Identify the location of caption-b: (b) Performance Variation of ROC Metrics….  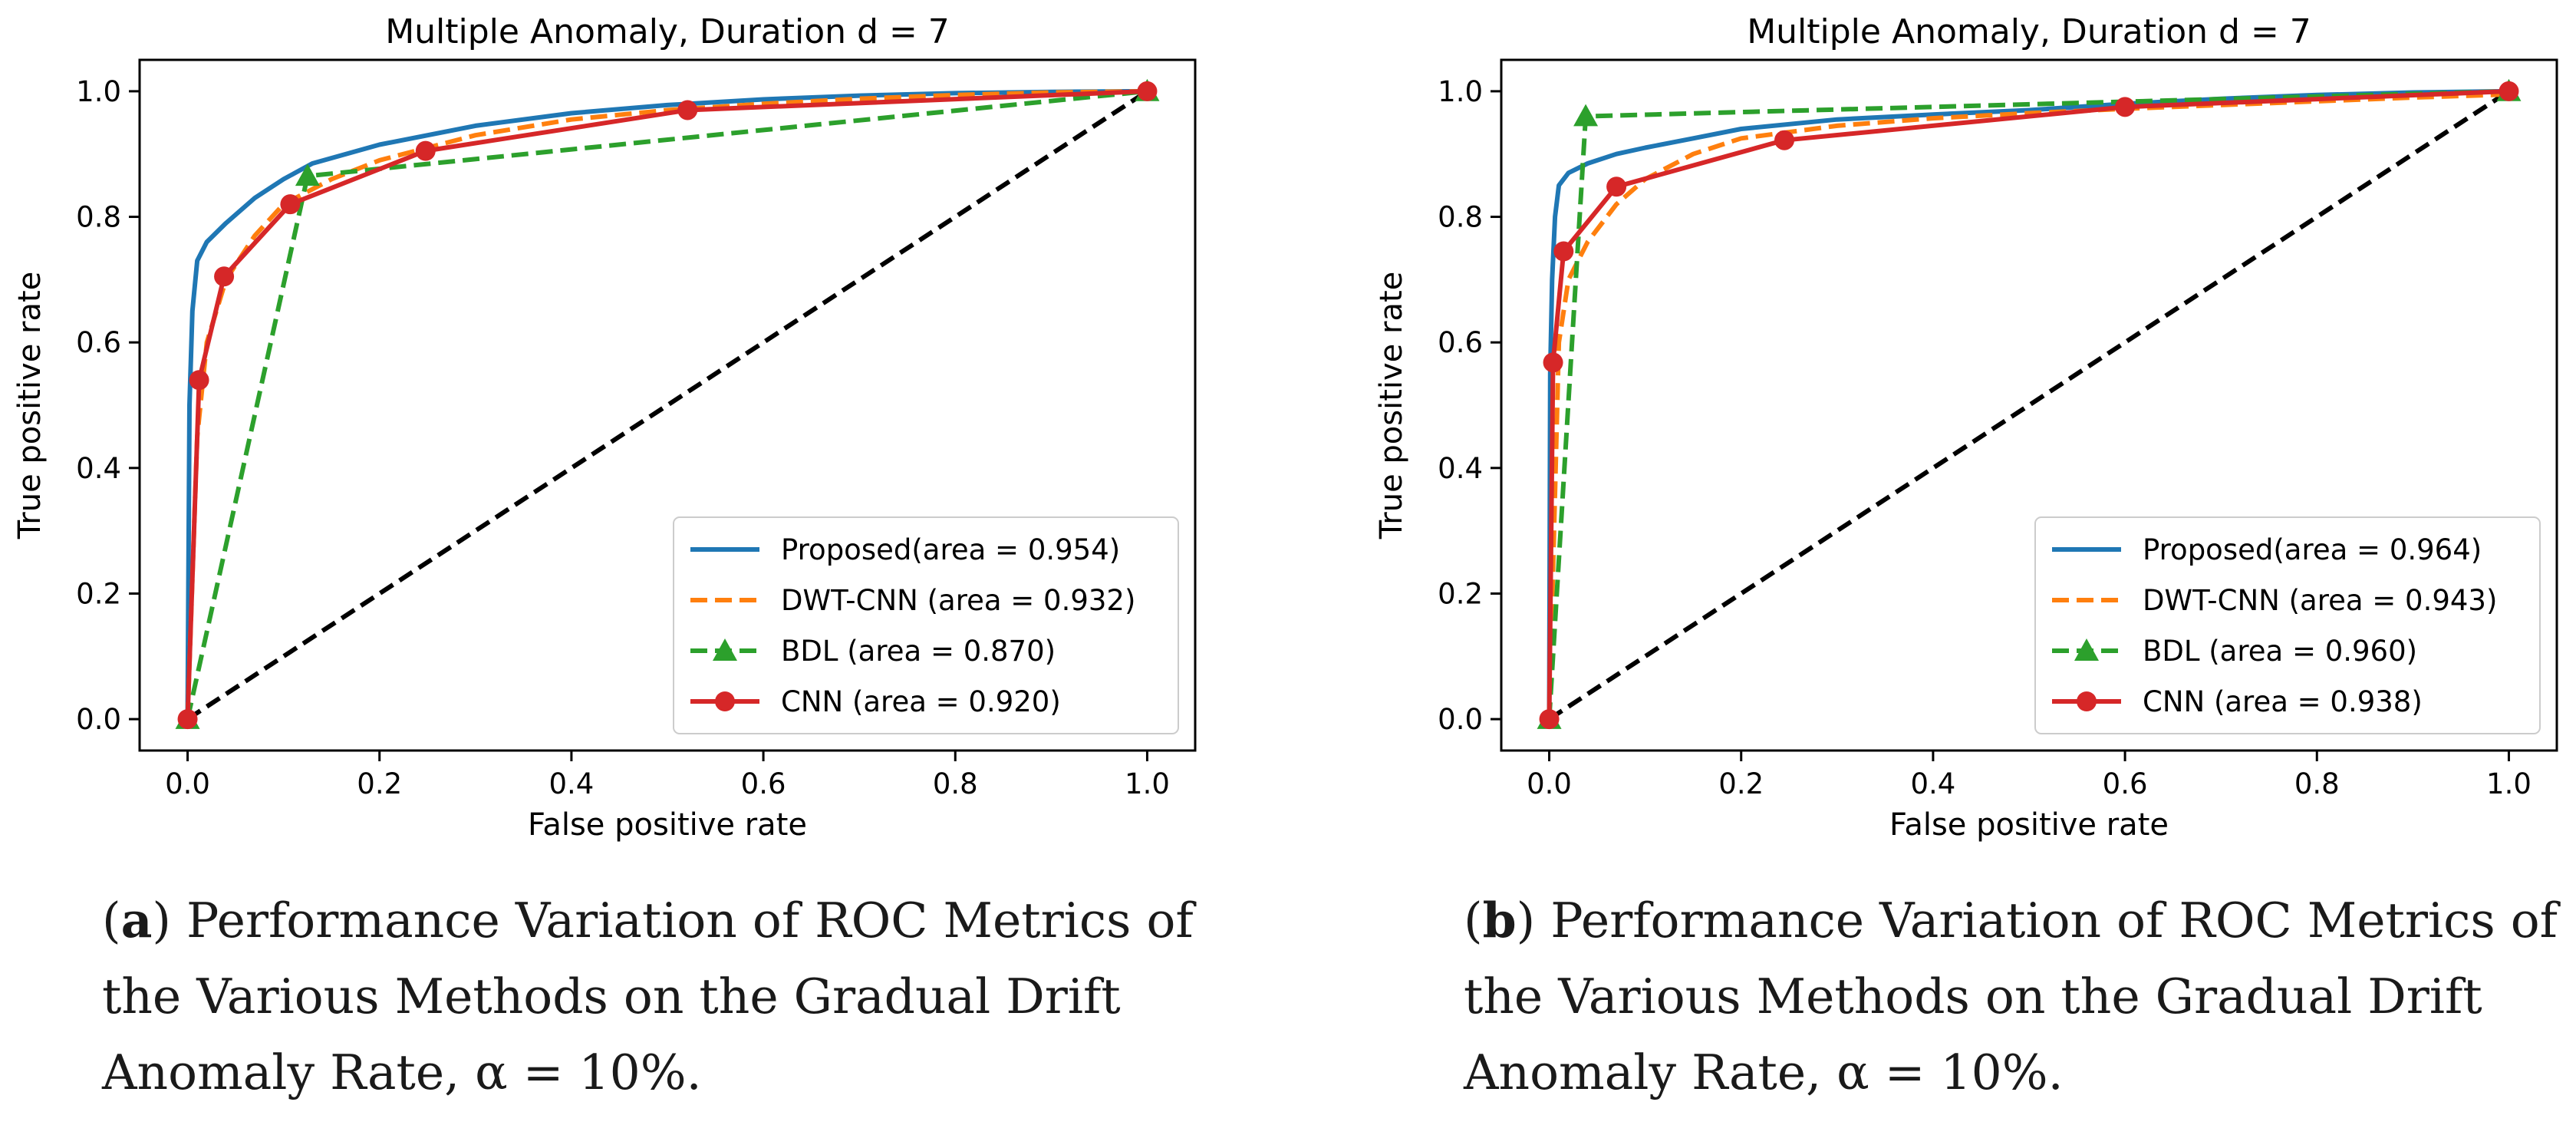
(2020, 997).